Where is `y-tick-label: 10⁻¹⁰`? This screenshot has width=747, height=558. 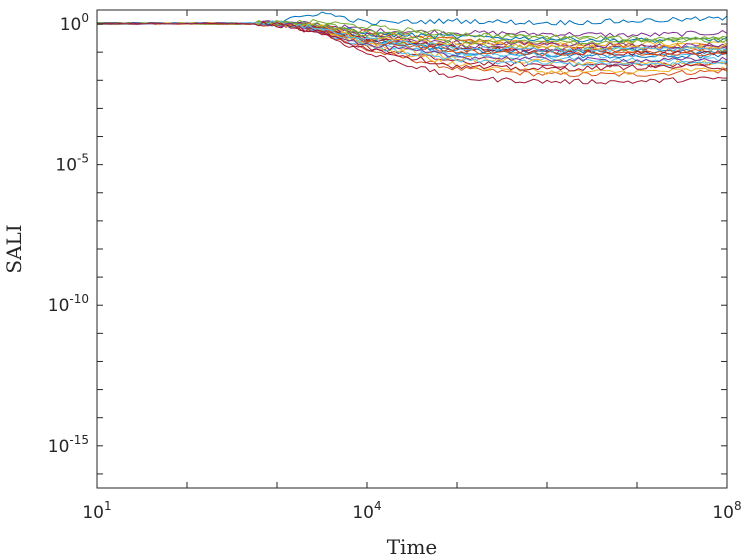
y-tick-label: 10⁻¹⁰ is located at coordinates (68, 304).